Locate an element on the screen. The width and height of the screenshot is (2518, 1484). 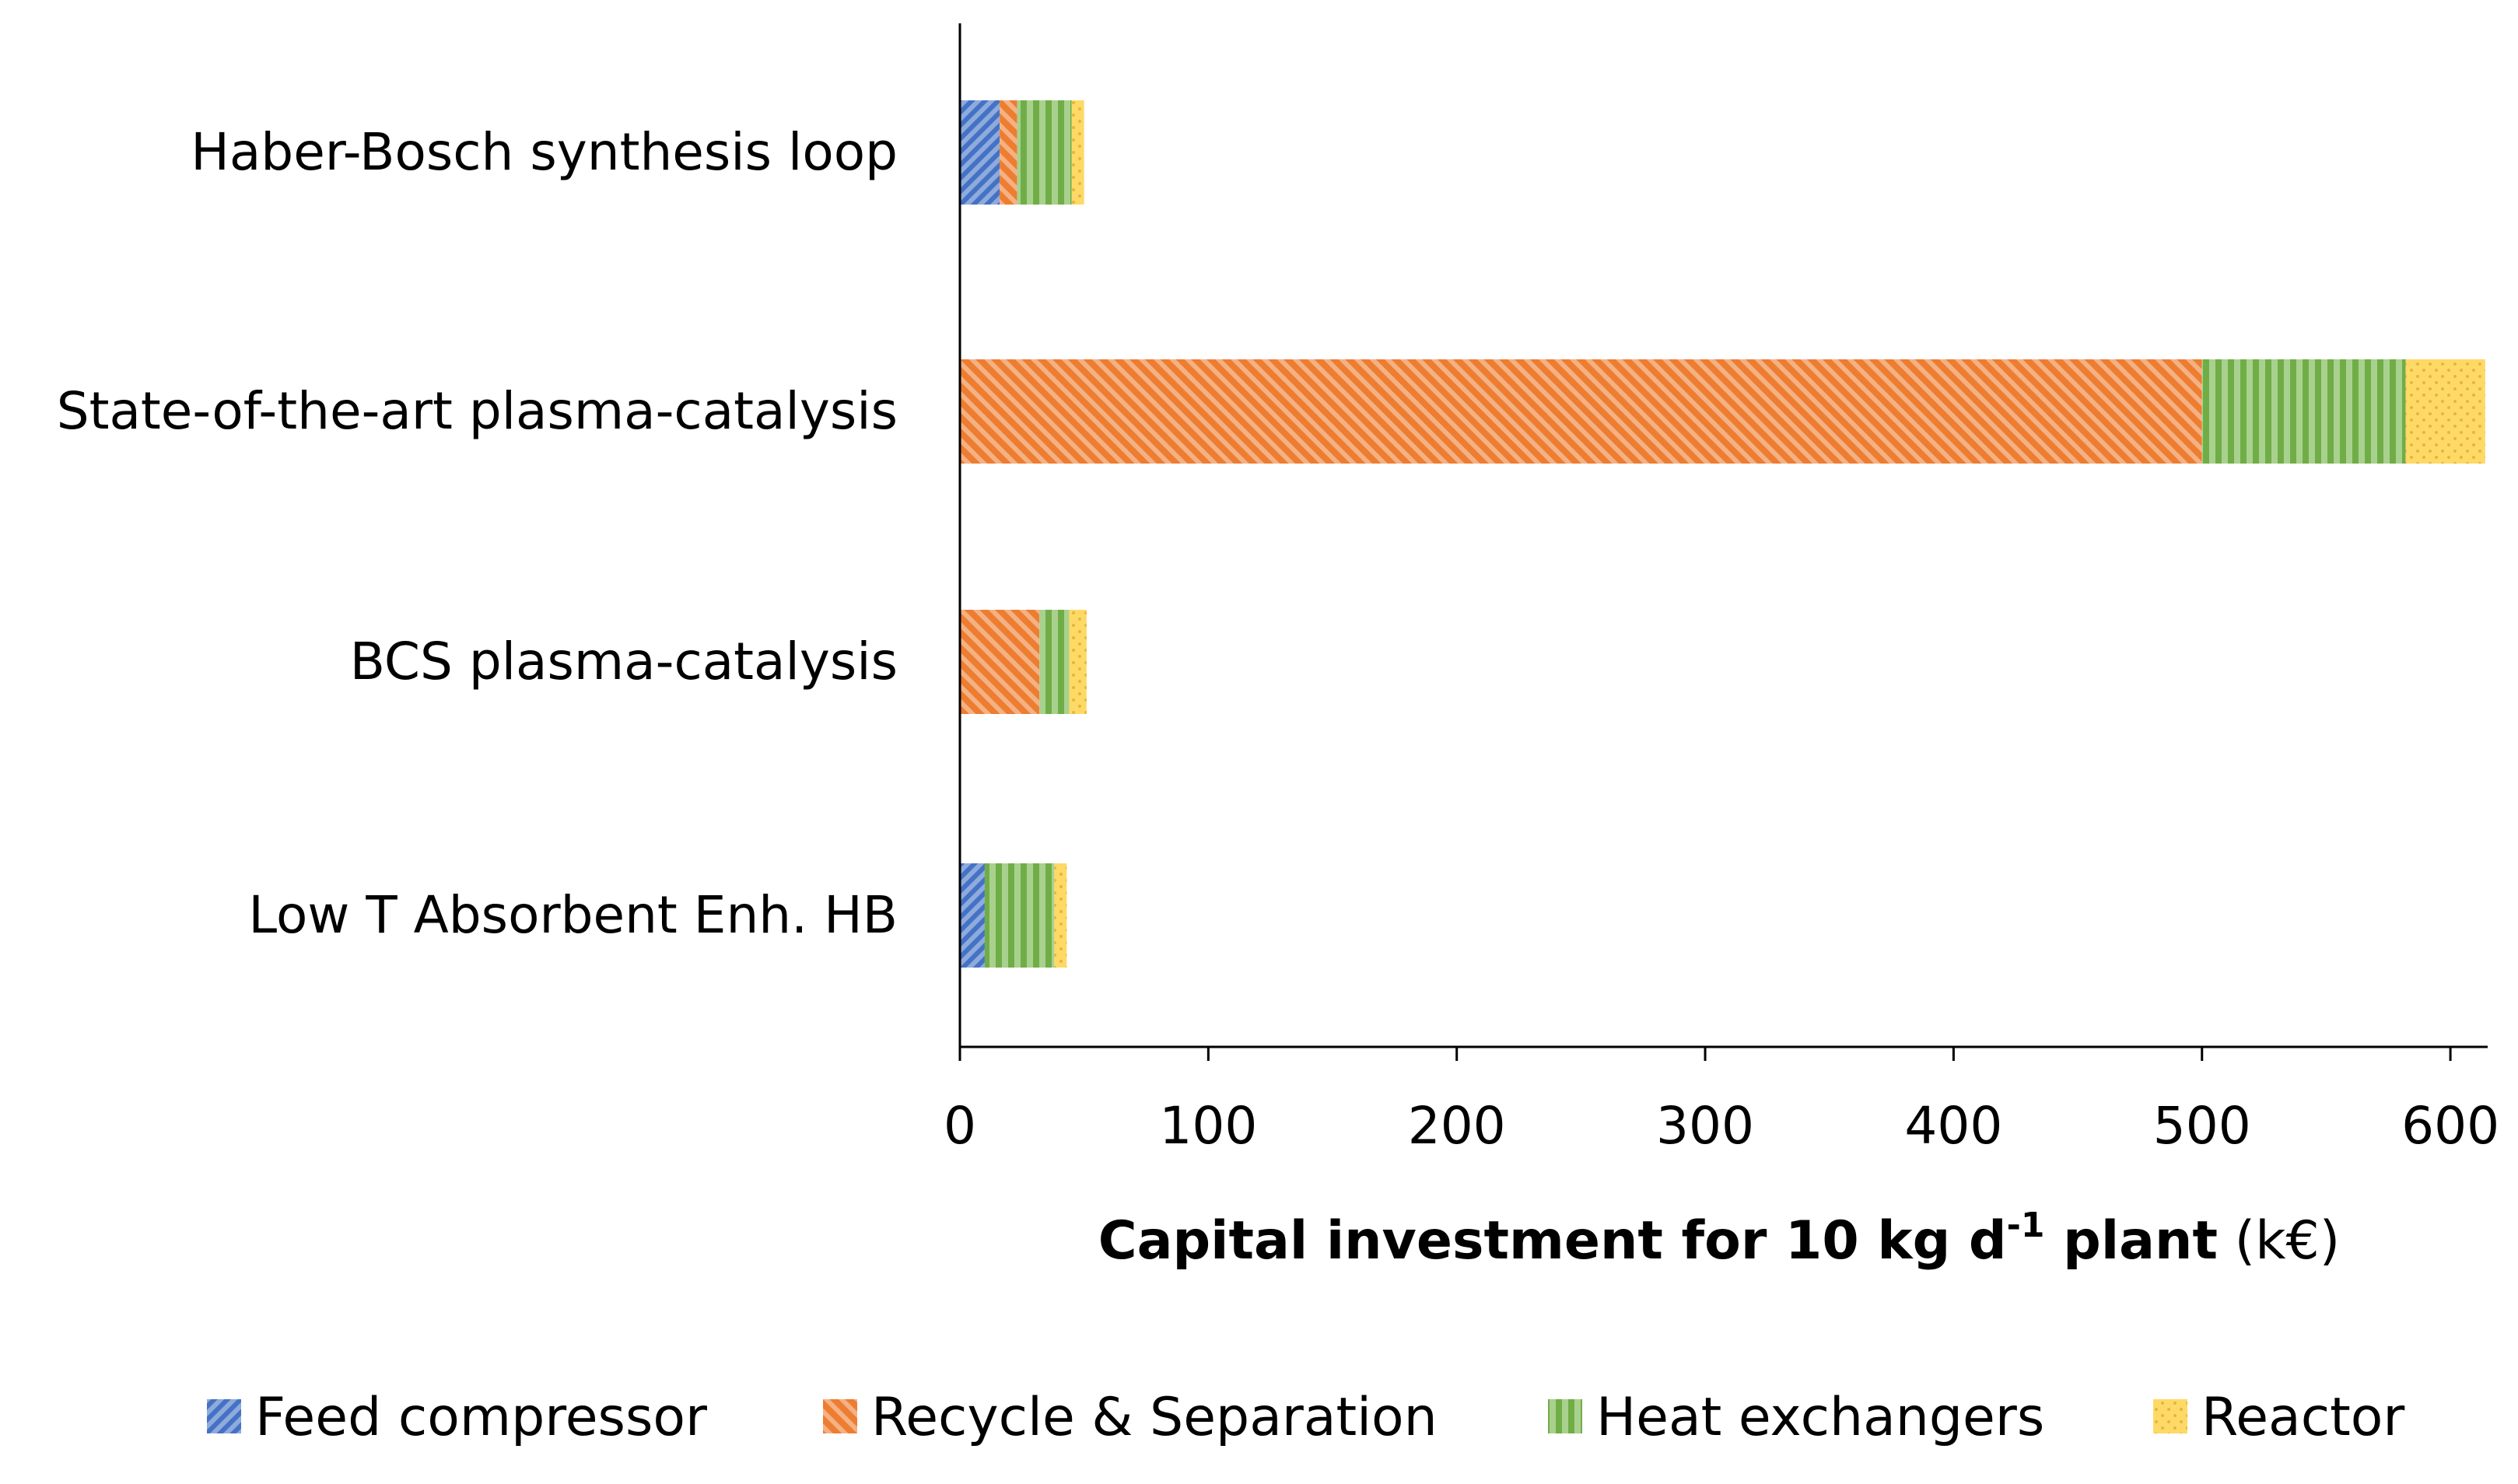
x-tick-label: 0 is located at coordinates (960, 1126).